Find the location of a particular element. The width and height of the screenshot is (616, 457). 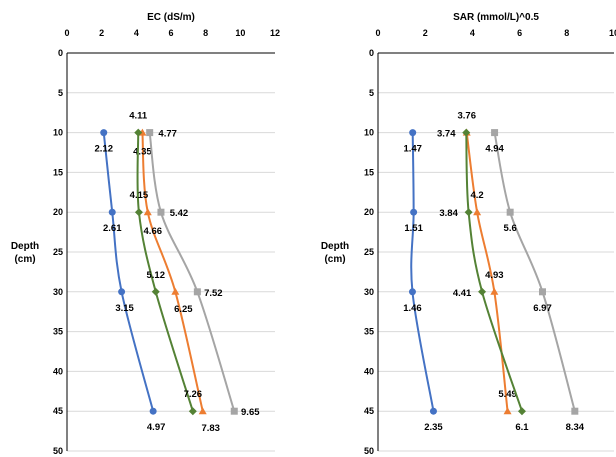

data-label: 7.52 is located at coordinates (213, 293).